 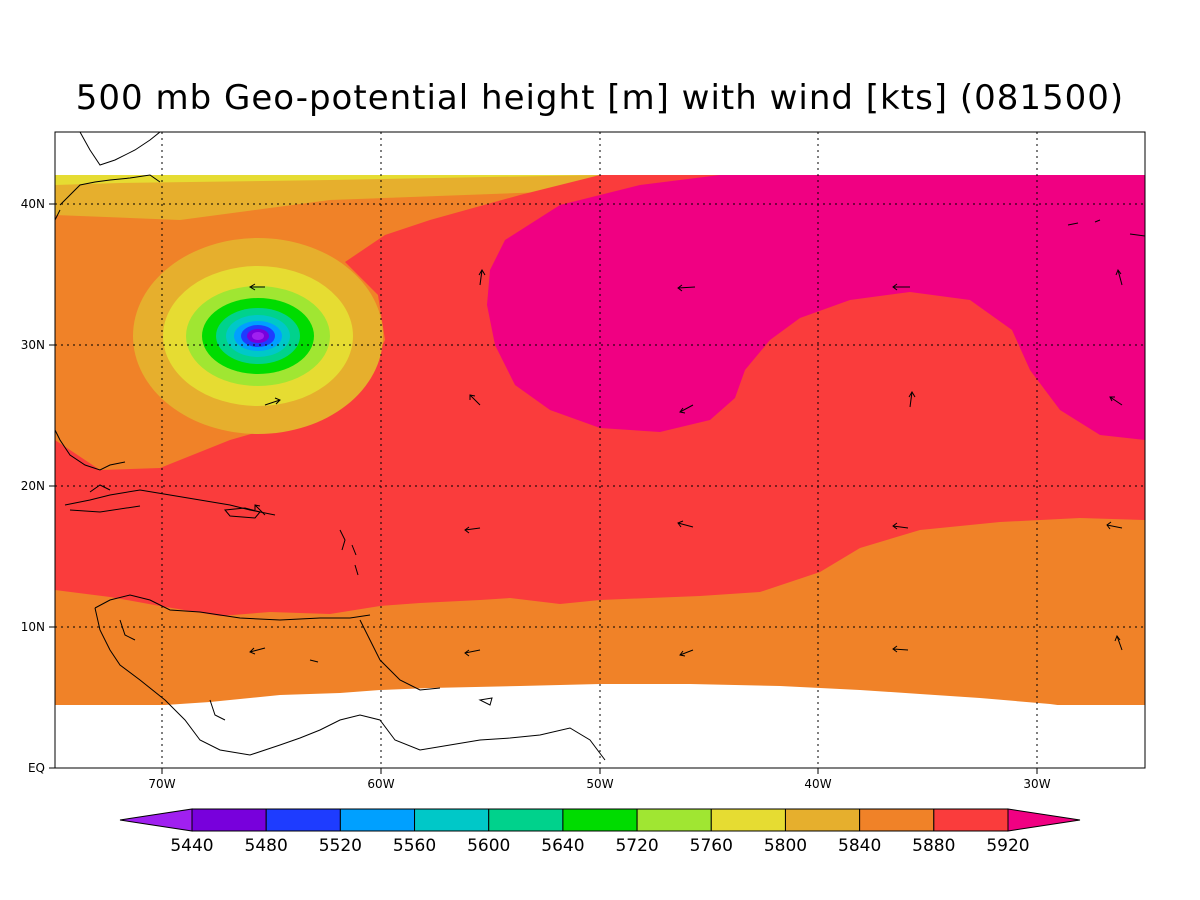 I want to click on colorbar-label: 5440, so click(x=191, y=846).